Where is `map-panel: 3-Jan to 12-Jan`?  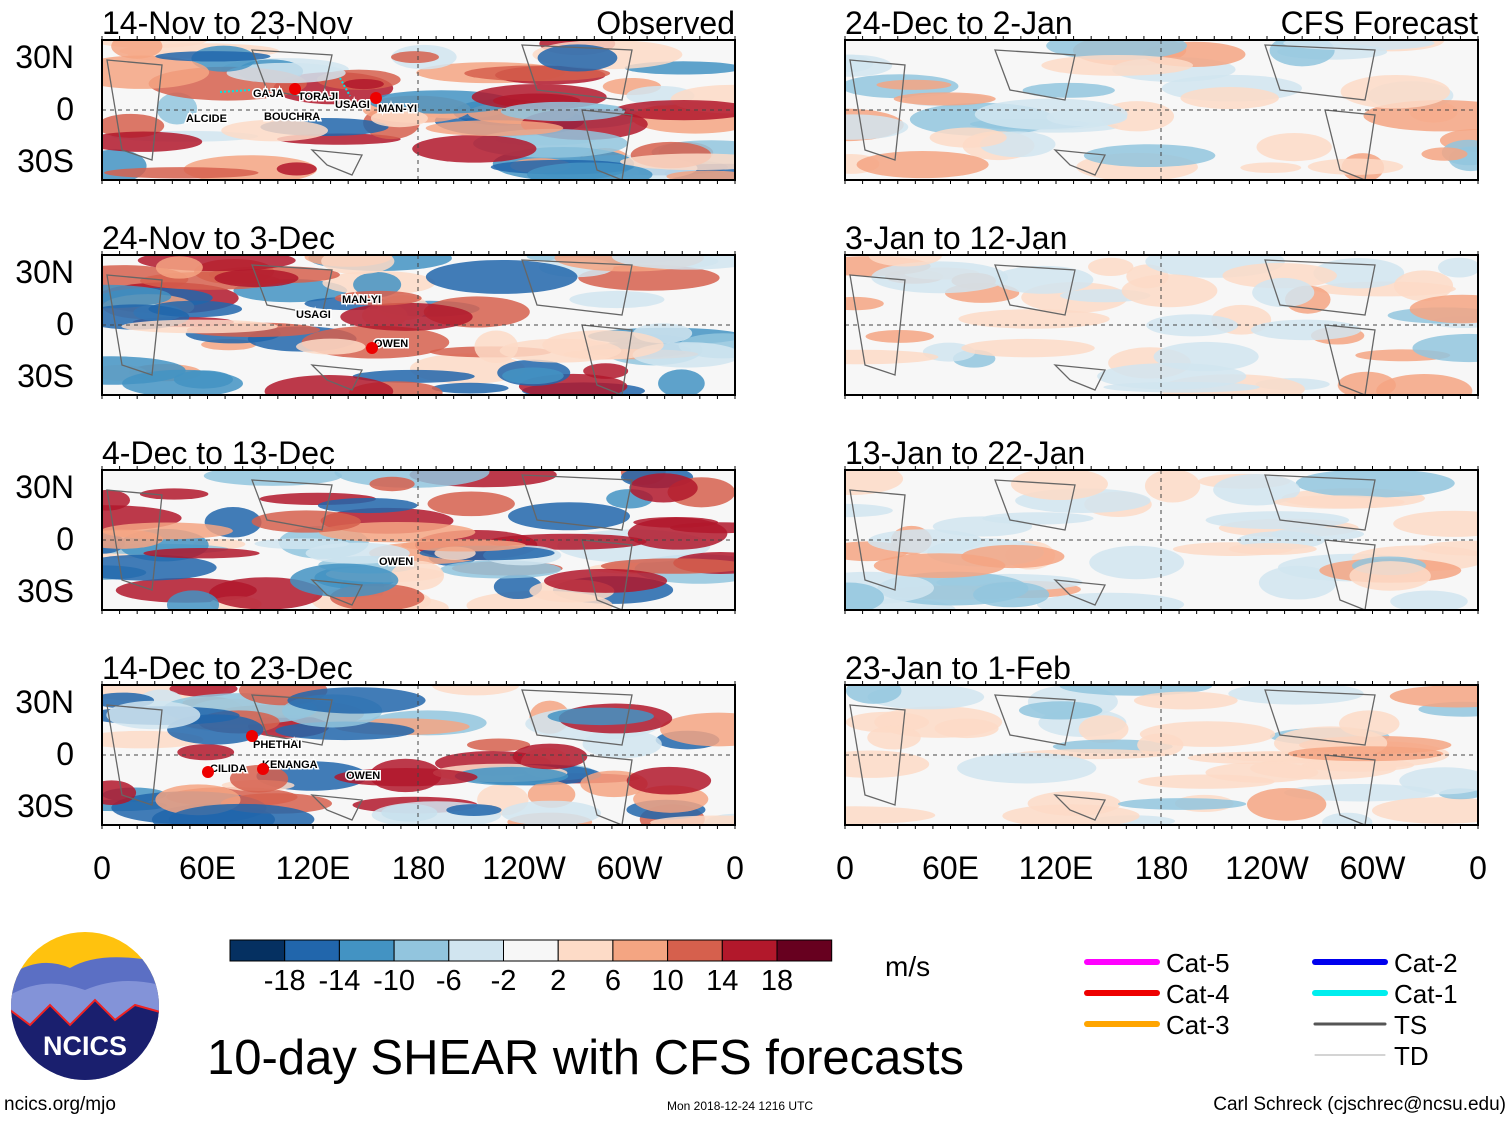 map-panel: 3-Jan to 12-Jan is located at coordinates (1161, 309).